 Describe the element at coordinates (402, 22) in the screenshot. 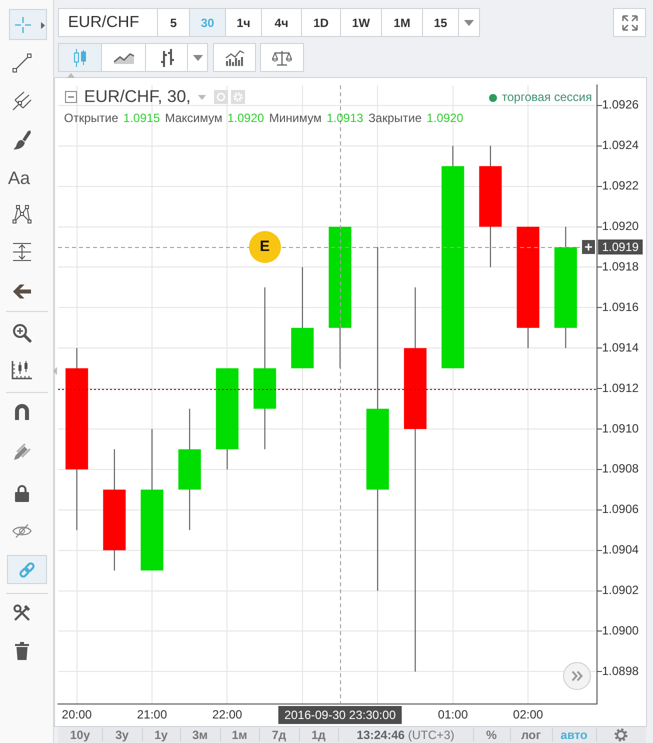

I see `interval-button: 1M` at that location.